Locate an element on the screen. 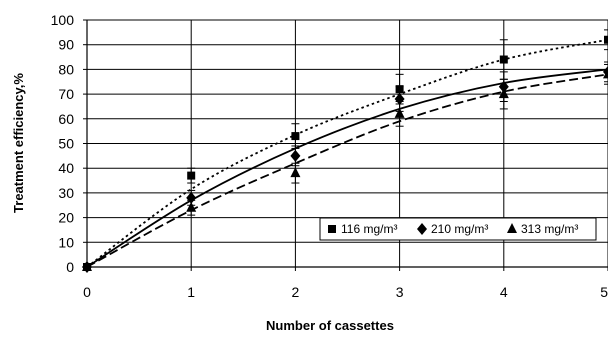  y-tick-label: 70 is located at coordinates (66, 94).